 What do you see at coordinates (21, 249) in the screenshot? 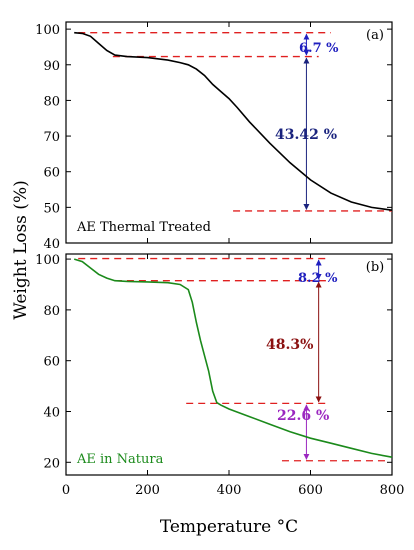
I see `y-axis-title: Weight Loss (%)` at bounding box center [21, 249].